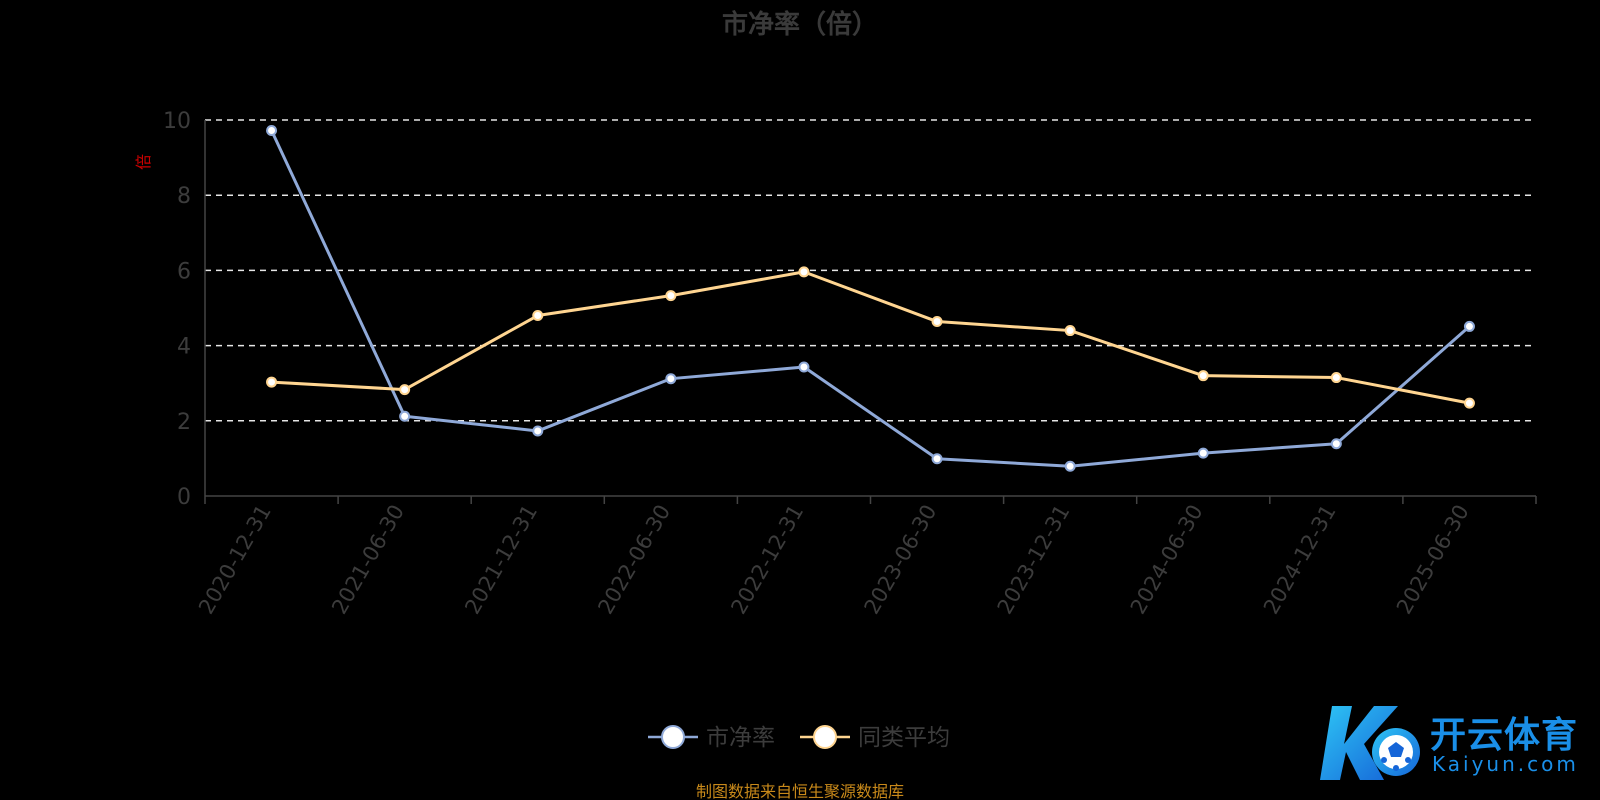 This screenshot has width=1600, height=800. What do you see at coordinates (143, 162) in the screenshot?
I see `y-axis-label: 倍` at bounding box center [143, 162].